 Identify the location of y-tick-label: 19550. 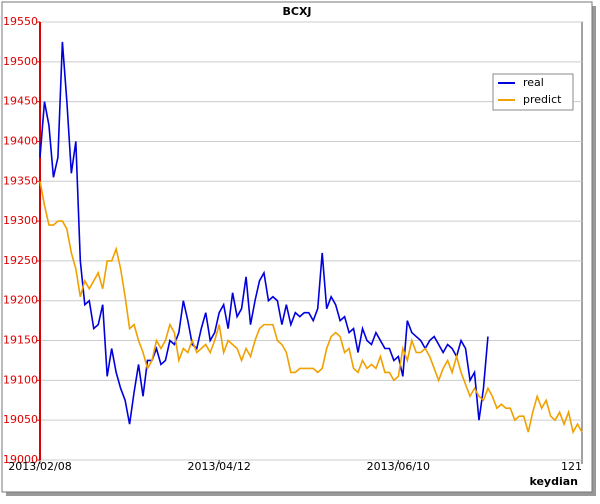
(20, 21).